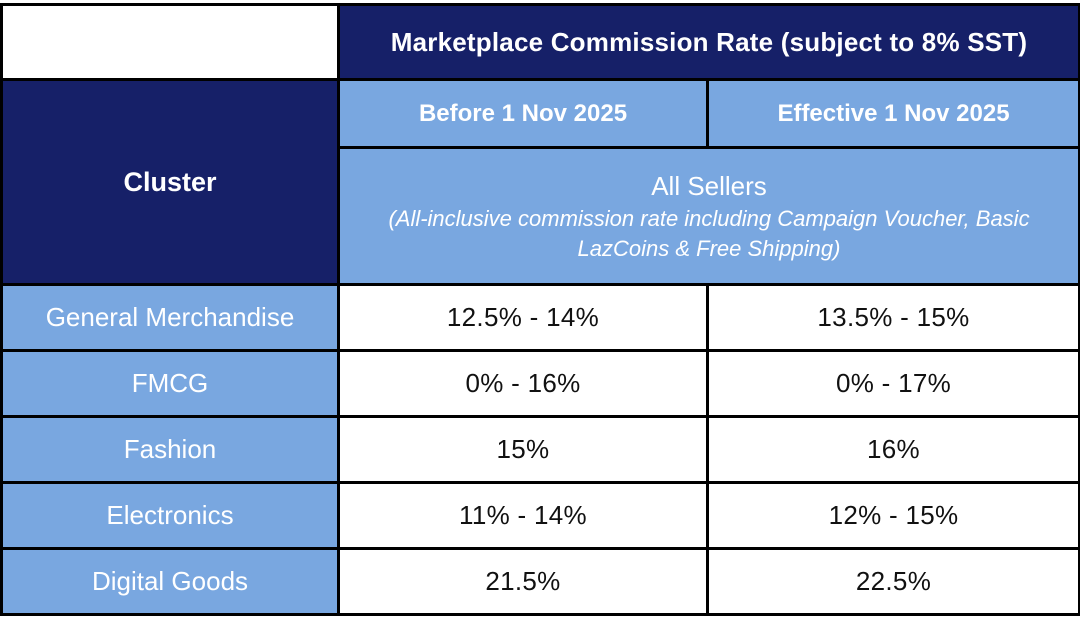  What do you see at coordinates (170, 42) in the screenshot?
I see `corner-empty-cell` at bounding box center [170, 42].